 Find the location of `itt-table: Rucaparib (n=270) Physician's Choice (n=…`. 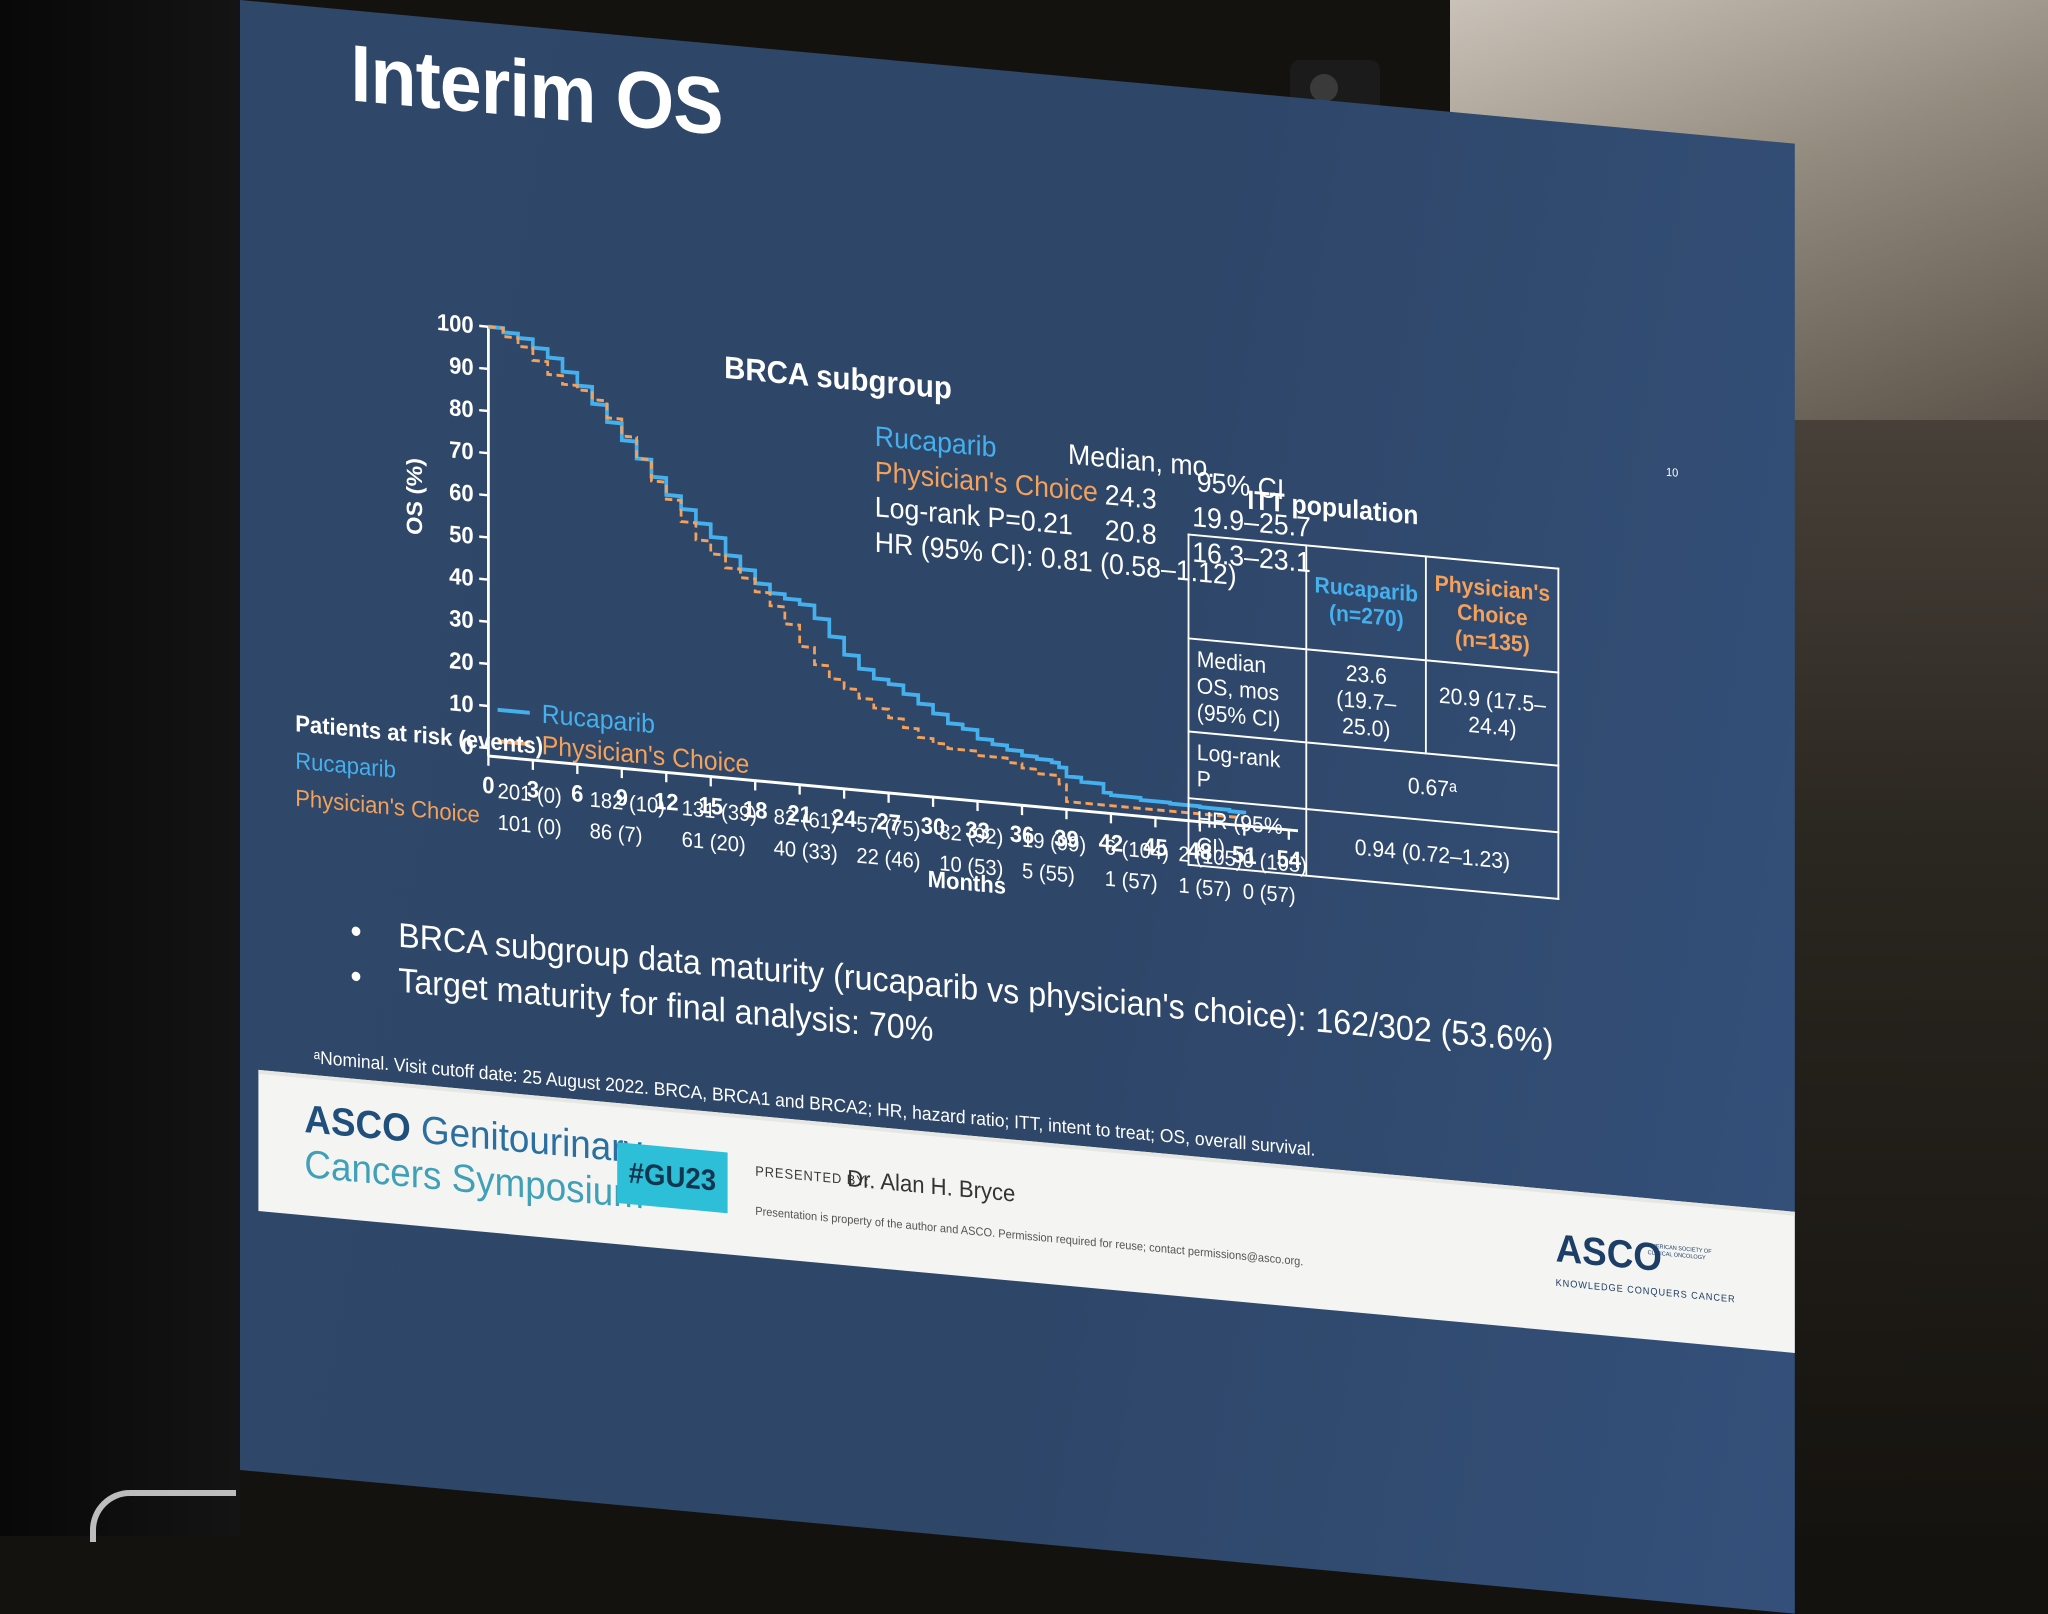

itt-table: Rucaparib (n=270) Physician's Choice (n=… is located at coordinates (1374, 716).